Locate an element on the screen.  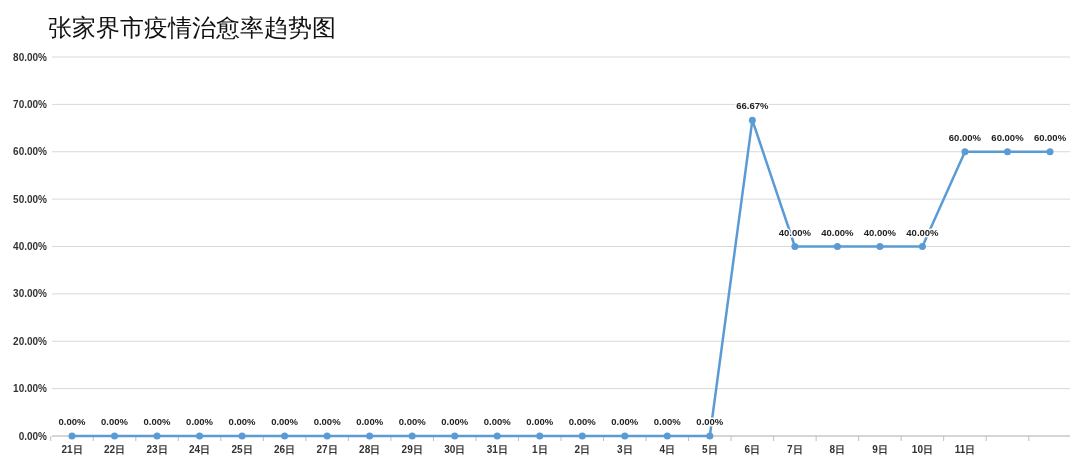
x-tick-label: 6日 is located at coordinates (752, 449).